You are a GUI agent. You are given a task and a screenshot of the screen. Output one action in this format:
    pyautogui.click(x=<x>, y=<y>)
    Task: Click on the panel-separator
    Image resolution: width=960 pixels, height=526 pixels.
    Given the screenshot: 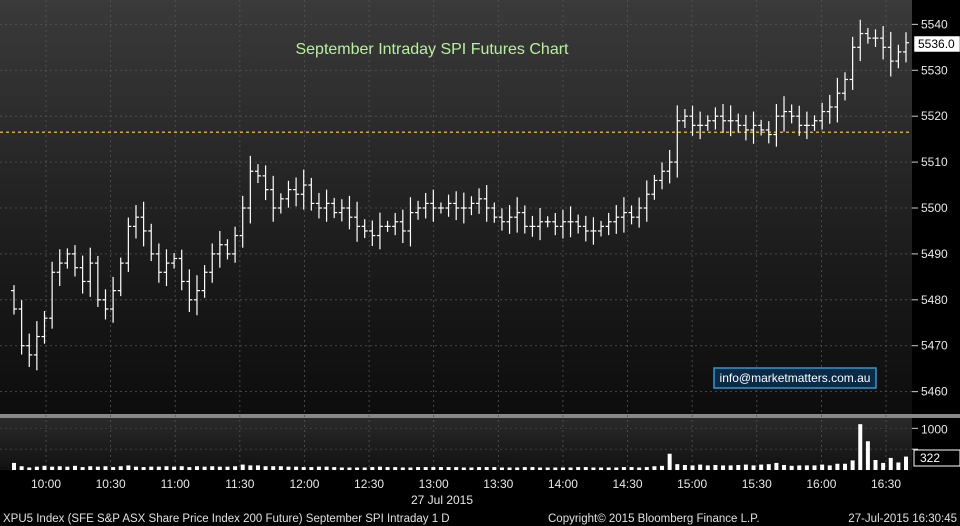 What is the action you would take?
    pyautogui.click(x=480, y=416)
    